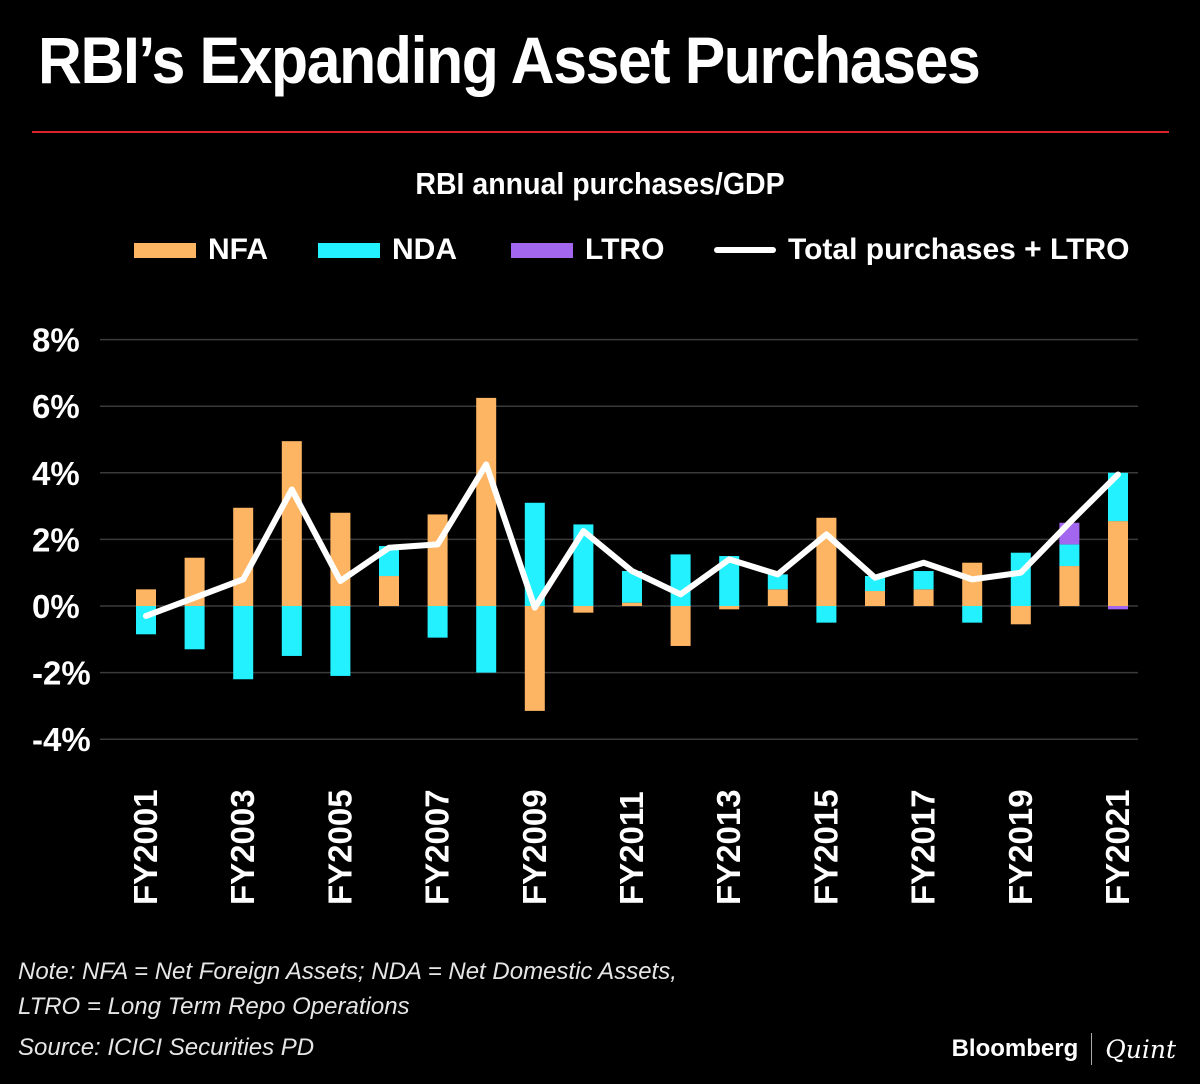 Image resolution: width=1200 pixels, height=1084 pixels. I want to click on bar-nfa-fy2003, so click(243, 556).